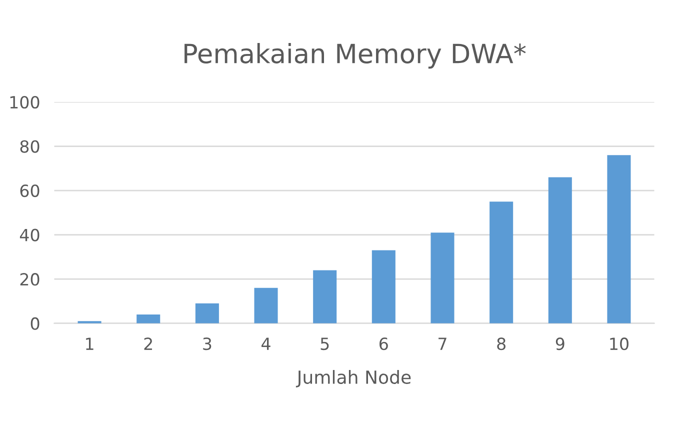  What do you see at coordinates (30, 191) in the screenshot?
I see `y-tick-label: 60` at bounding box center [30, 191].